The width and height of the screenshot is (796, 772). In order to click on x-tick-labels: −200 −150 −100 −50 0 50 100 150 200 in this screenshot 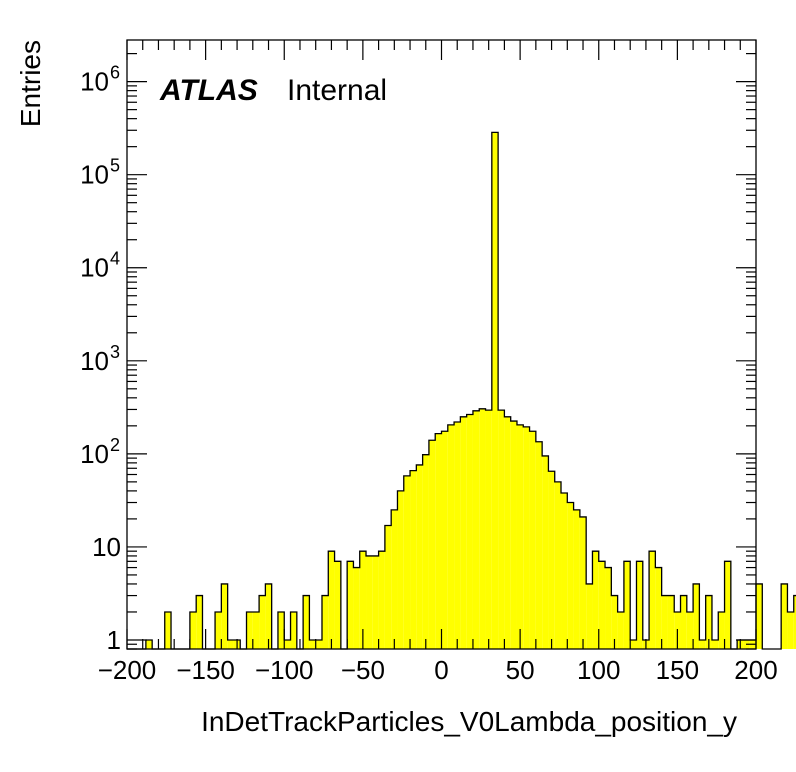, I will do `click(438, 670)`.